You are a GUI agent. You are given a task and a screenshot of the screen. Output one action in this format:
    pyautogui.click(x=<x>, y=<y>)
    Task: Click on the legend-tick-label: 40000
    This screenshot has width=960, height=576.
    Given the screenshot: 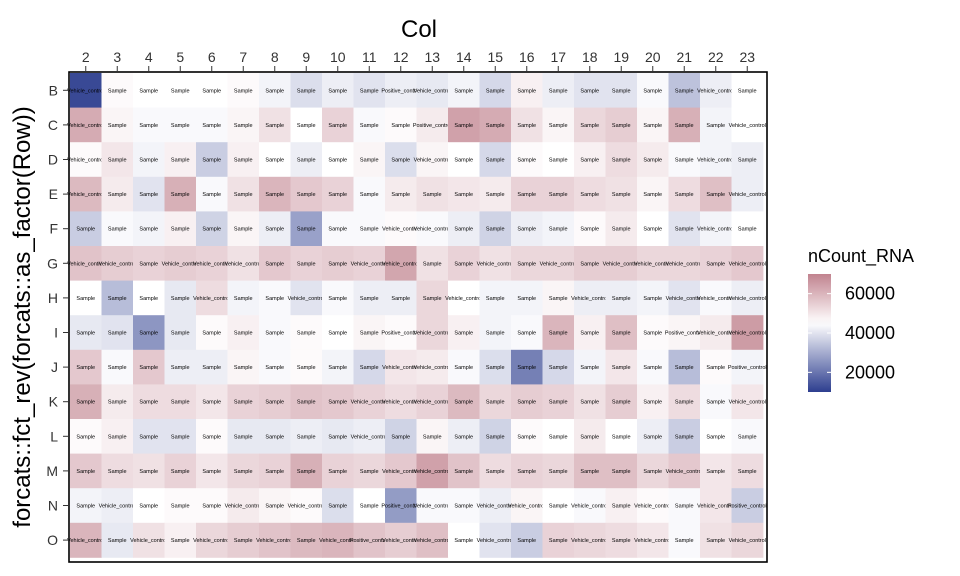 What is the action you would take?
    pyautogui.click(x=870, y=333)
    